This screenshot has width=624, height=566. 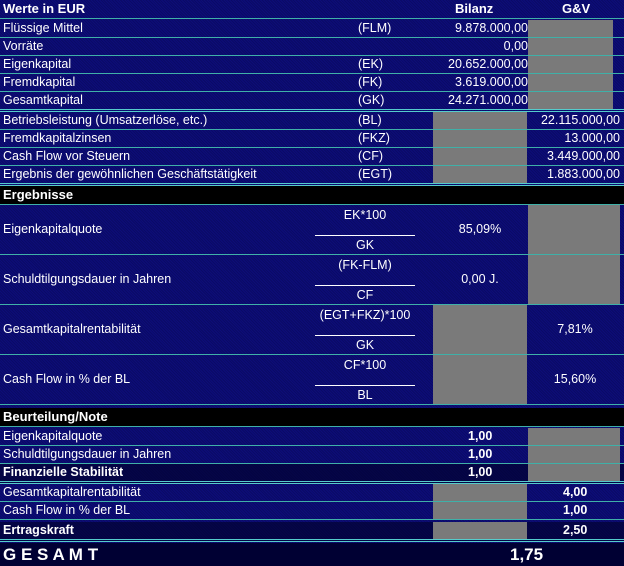 What do you see at coordinates (37, 64) in the screenshot?
I see `row-label: Eigenkapital` at bounding box center [37, 64].